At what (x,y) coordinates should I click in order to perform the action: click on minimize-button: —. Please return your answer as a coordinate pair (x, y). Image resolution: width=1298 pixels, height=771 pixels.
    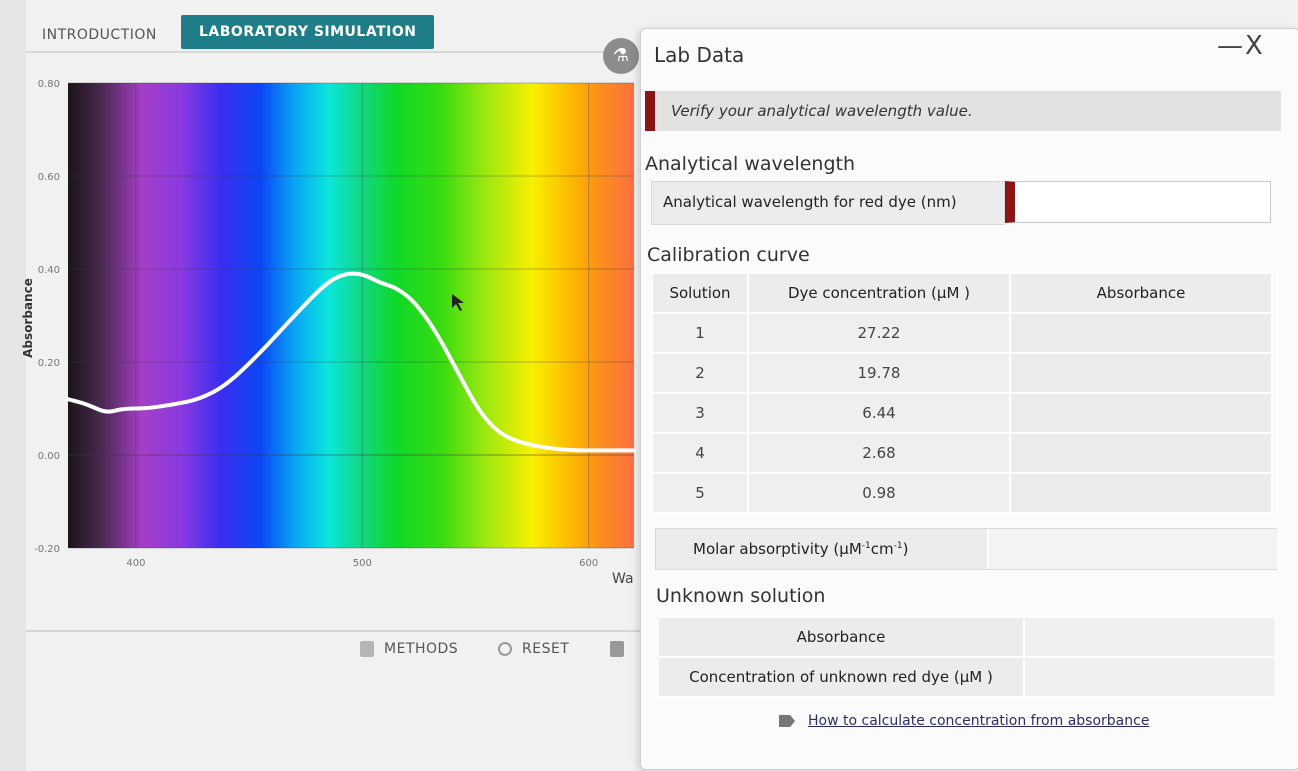
    Looking at the image, I should click on (1230, 46).